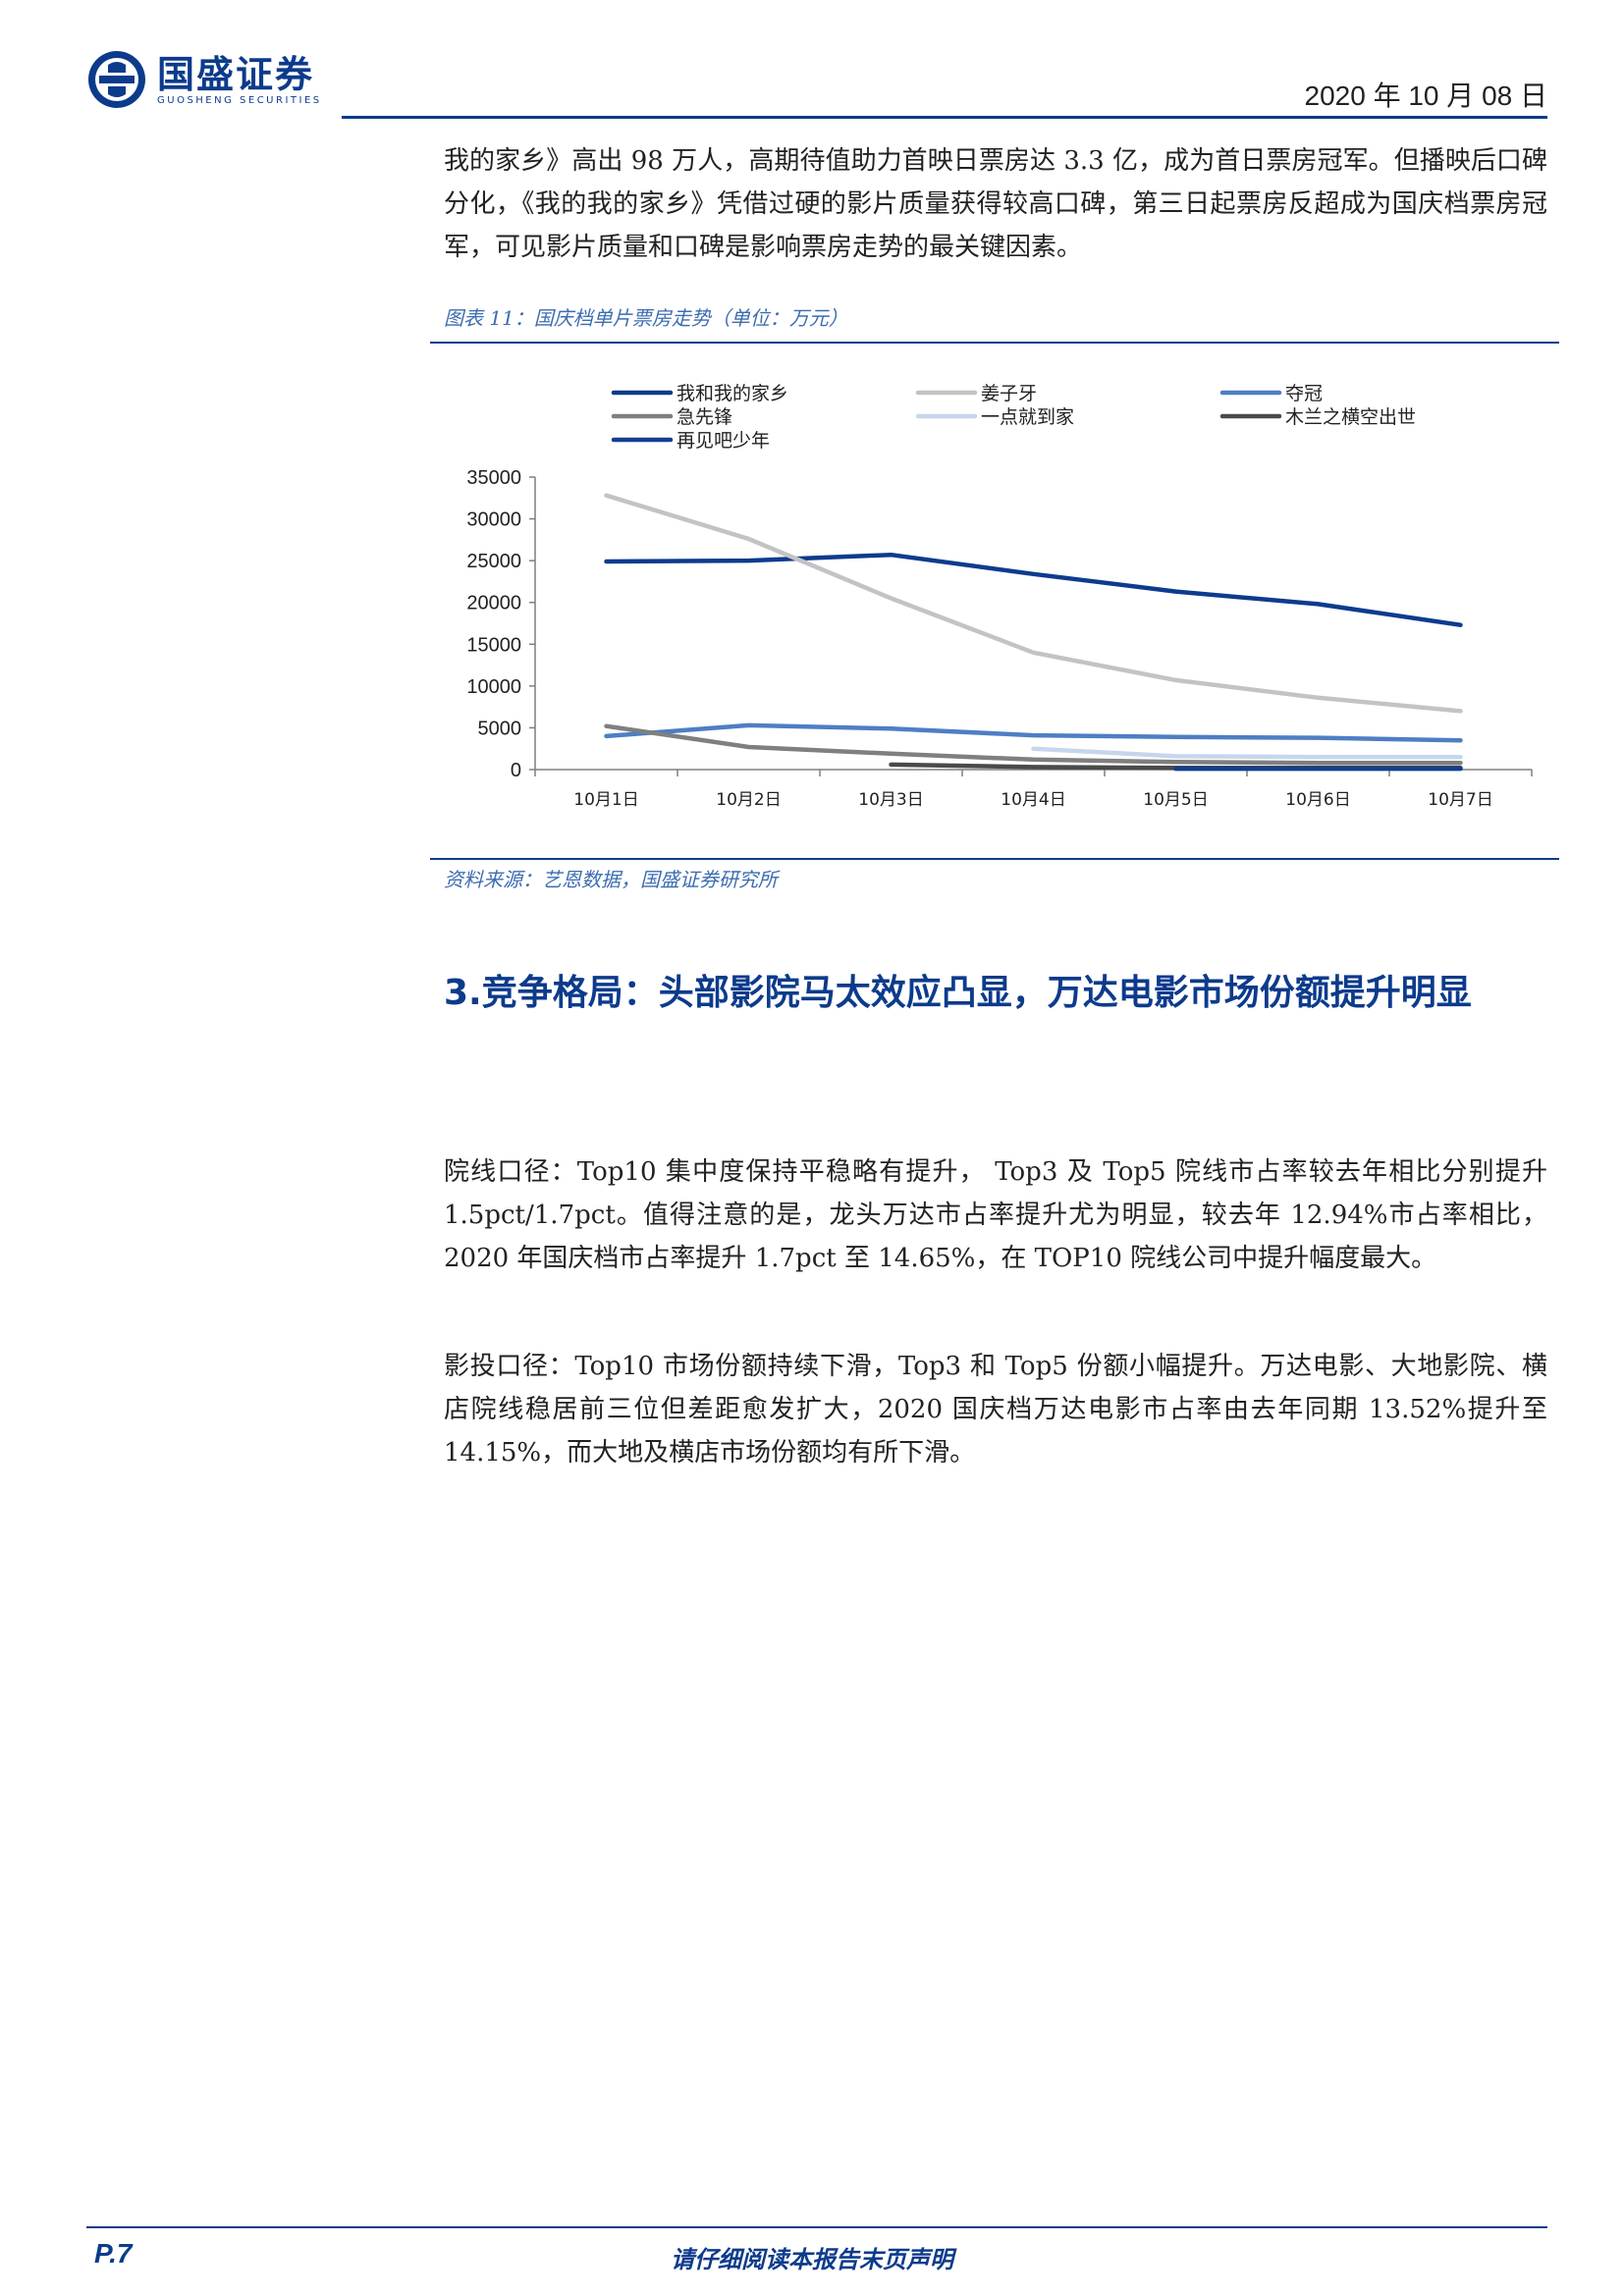  Describe the element at coordinates (732, 393) in the screenshot. I see `legend-label: 我和我的家乡` at that location.